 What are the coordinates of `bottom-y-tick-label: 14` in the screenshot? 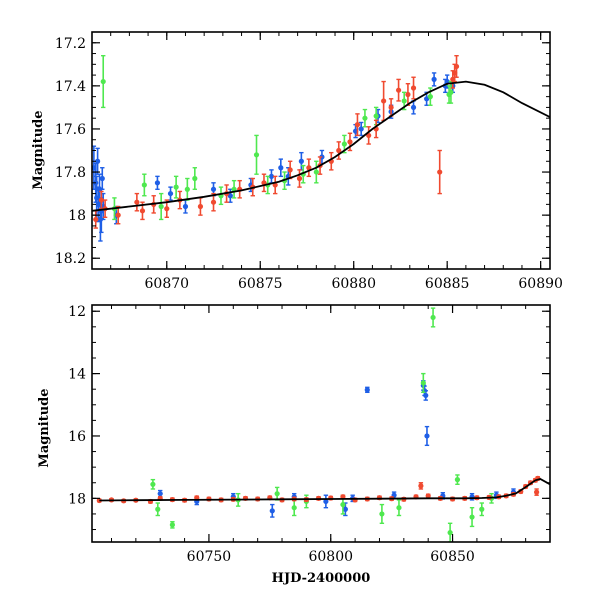 It's located at (77, 375).